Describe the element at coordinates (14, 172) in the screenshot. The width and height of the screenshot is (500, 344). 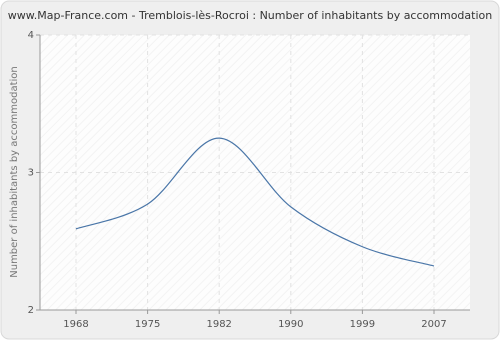
I see `y-axis-label: Number of inhabitants by accommodation` at that location.